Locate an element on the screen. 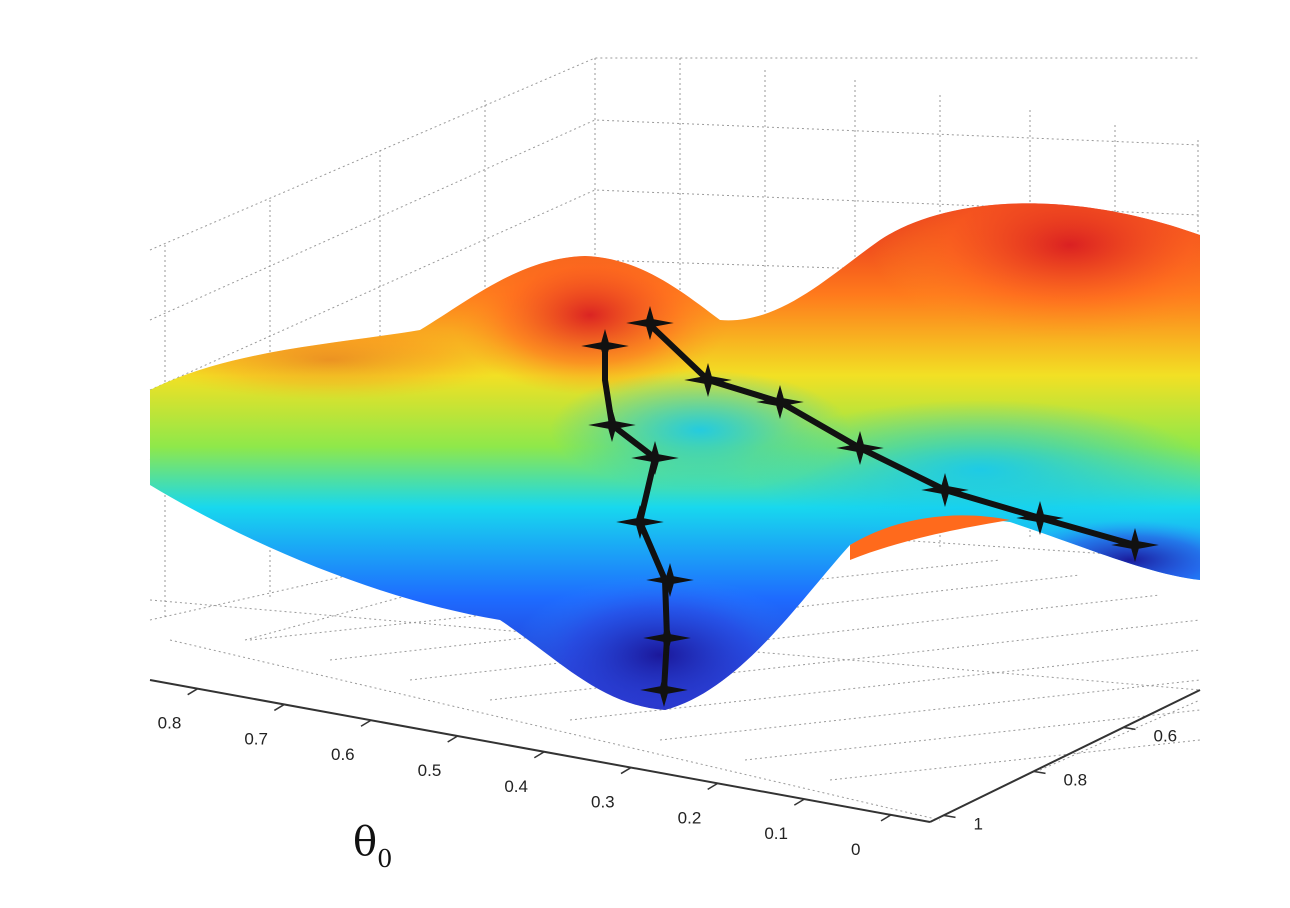 The height and width of the screenshot is (908, 1290). x-tick-label: 0.6 is located at coordinates (343, 754).